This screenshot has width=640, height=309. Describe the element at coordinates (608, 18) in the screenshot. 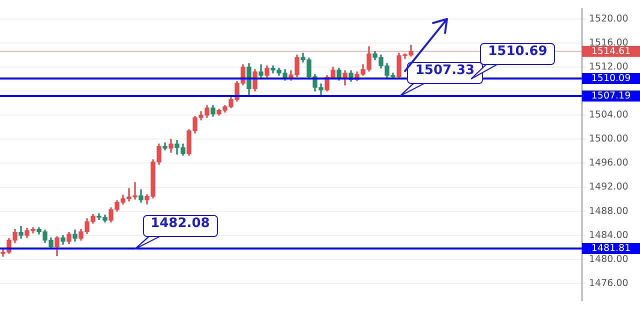

I see `y-tick-label: 1520.00` at that location.